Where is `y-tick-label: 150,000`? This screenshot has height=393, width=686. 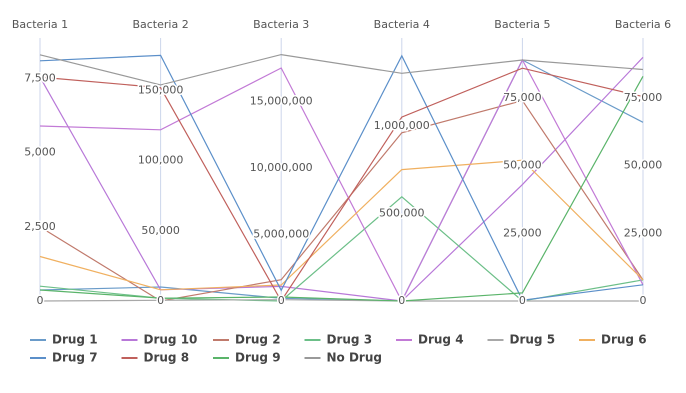 y-tick-label: 150,000 is located at coordinates (161, 90).